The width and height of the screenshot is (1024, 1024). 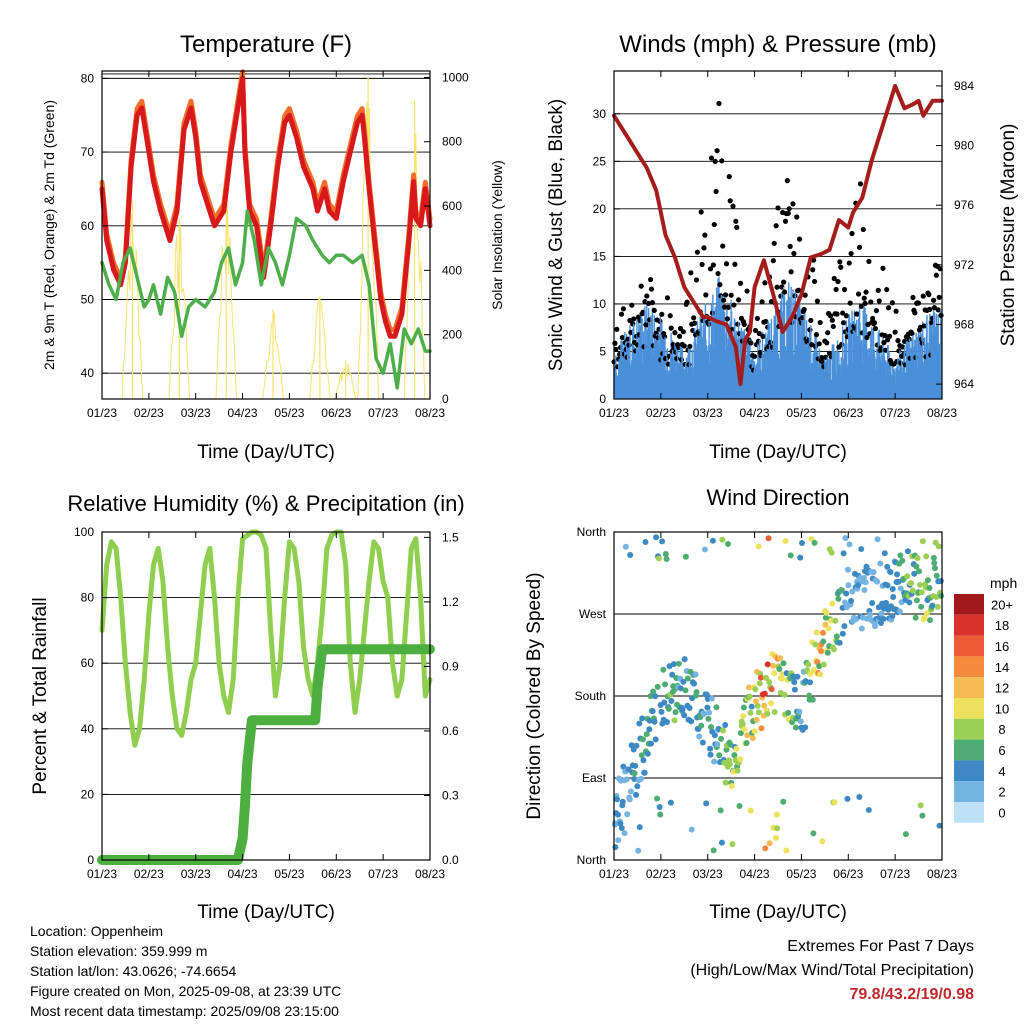 I want to click on winds-xlabel: Time (Day/UTC), so click(x=778, y=452).